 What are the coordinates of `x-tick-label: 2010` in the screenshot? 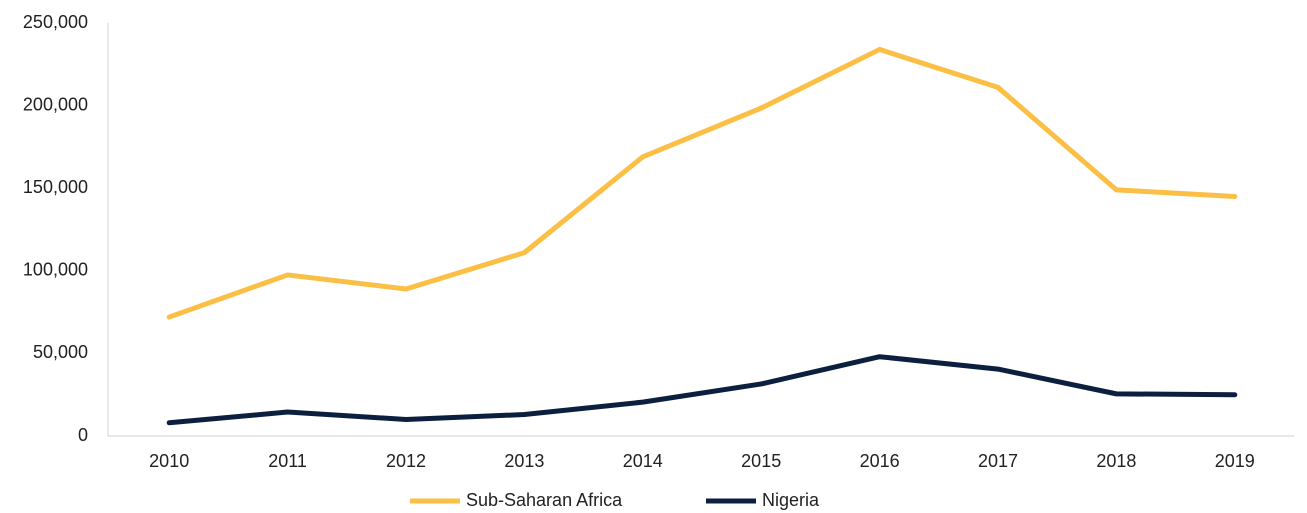 It's located at (169, 461).